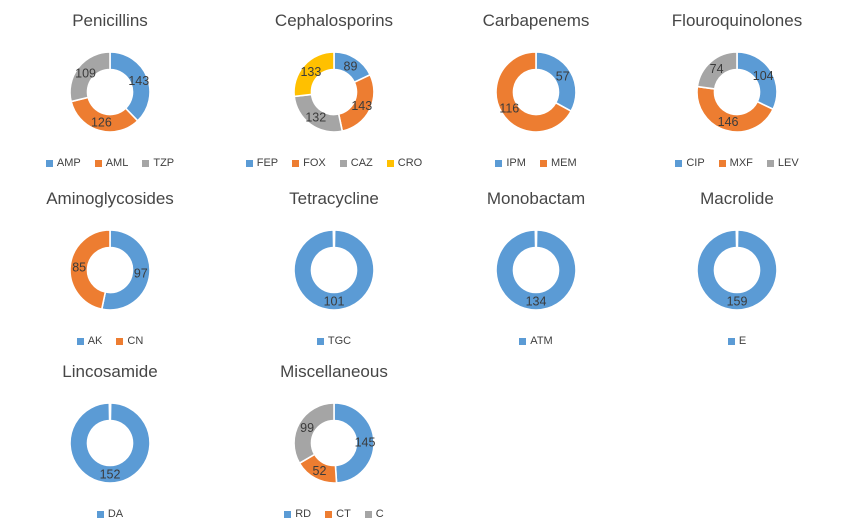 The image size is (850, 530). I want to click on legend-label: MXF, so click(741, 163).